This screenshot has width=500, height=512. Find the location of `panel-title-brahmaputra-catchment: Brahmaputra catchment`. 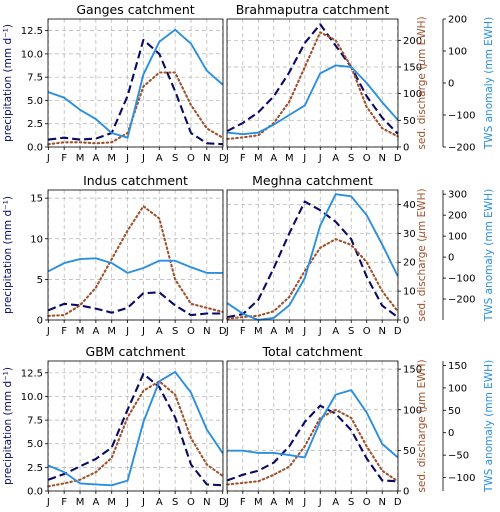

panel-title-brahmaputra-catchment: Brahmaputra catchment is located at coordinates (313, 9).